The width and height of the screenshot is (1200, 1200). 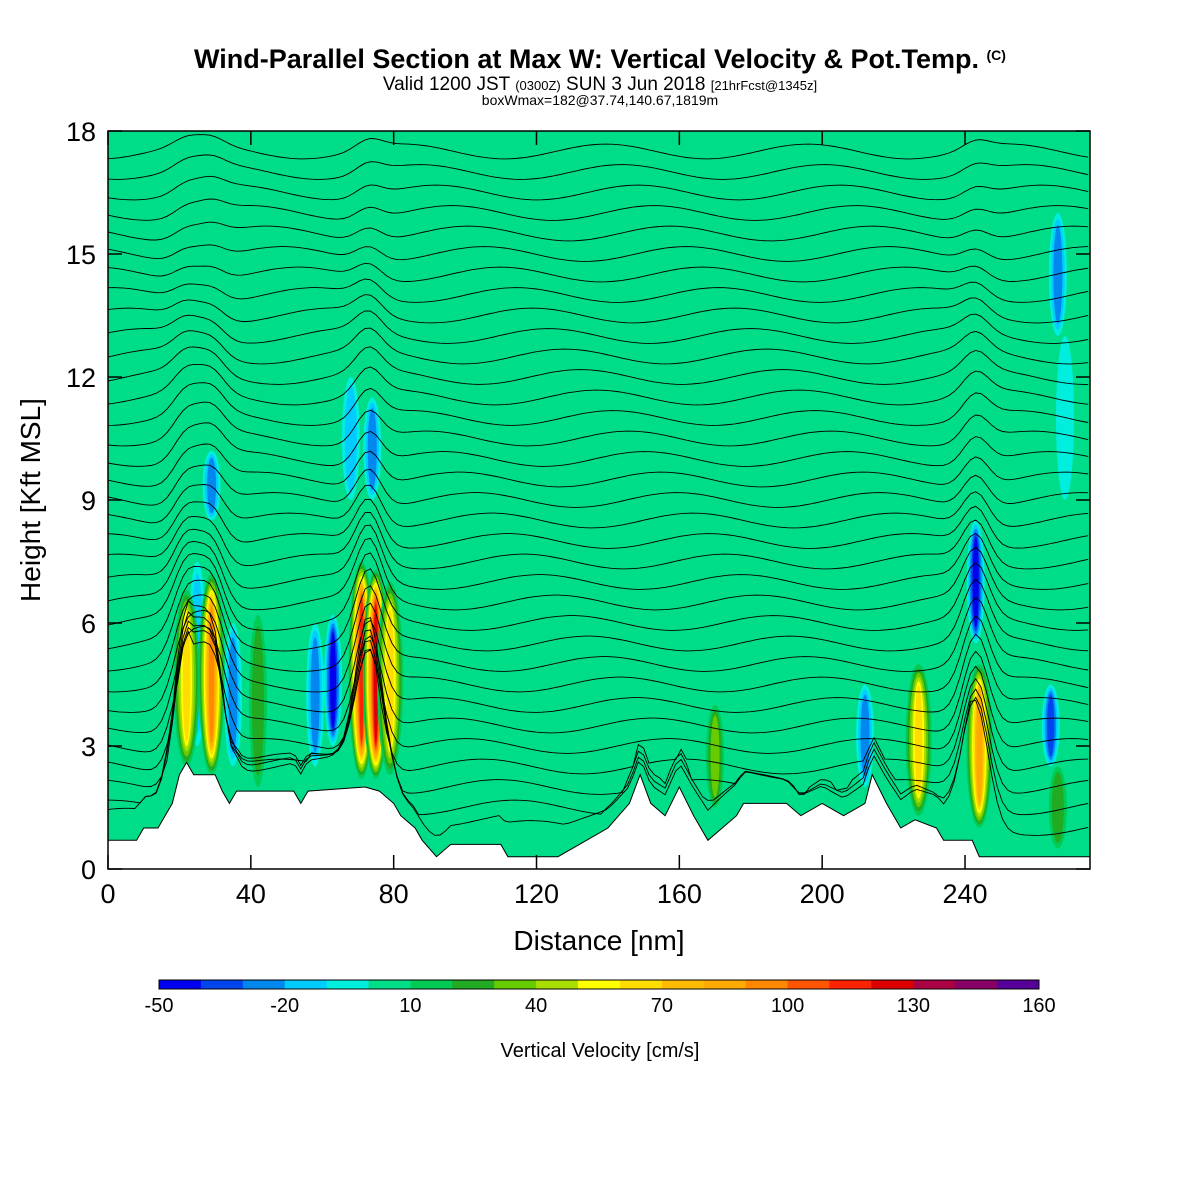 What do you see at coordinates (787, 1006) in the screenshot?
I see `colorbar-tick-label: 100` at bounding box center [787, 1006].